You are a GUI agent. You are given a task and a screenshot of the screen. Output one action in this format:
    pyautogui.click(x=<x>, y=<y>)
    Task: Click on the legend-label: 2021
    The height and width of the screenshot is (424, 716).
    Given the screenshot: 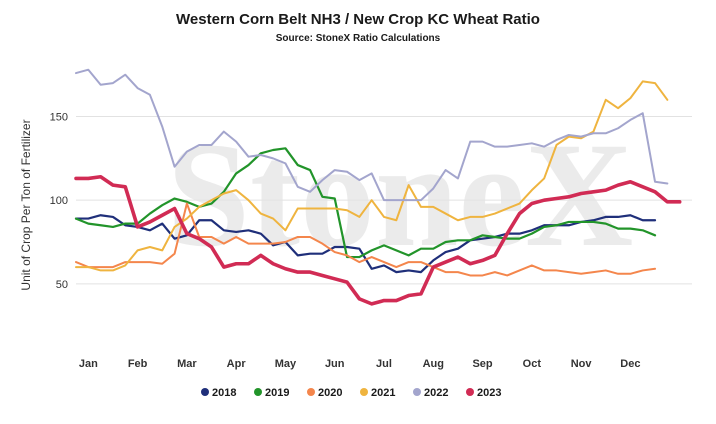 What is the action you would take?
    pyautogui.click(x=383, y=393)
    